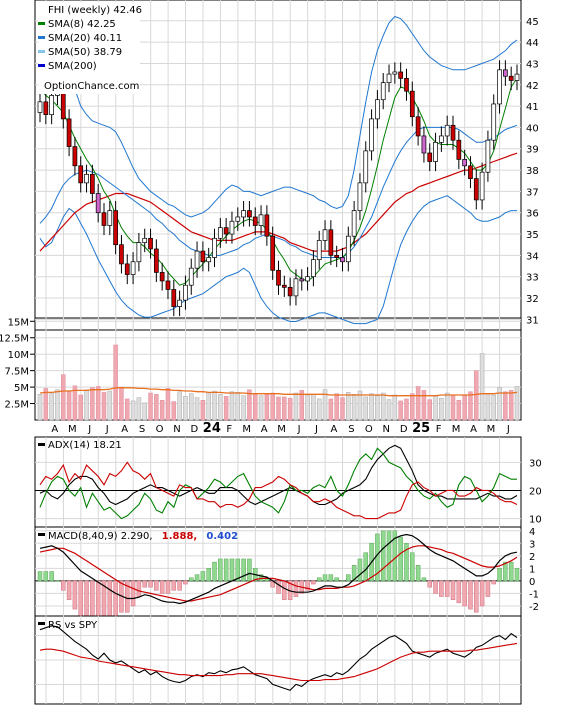 This screenshot has width=566, height=706. What do you see at coordinates (73, 625) in the screenshot?
I see `rs-title-text: RS vs SPY` at bounding box center [73, 625].